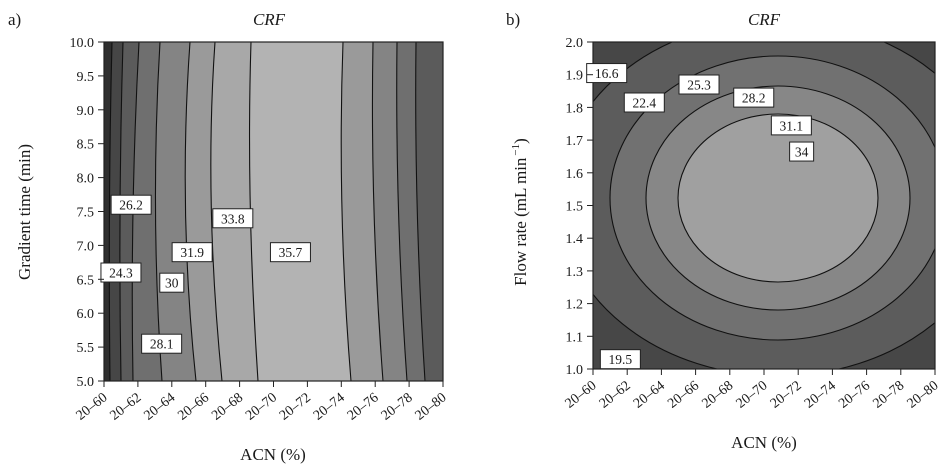 This screenshot has height=465, width=943. What do you see at coordinates (14, 19) in the screenshot?
I see `panel-label-a: a)` at bounding box center [14, 19].